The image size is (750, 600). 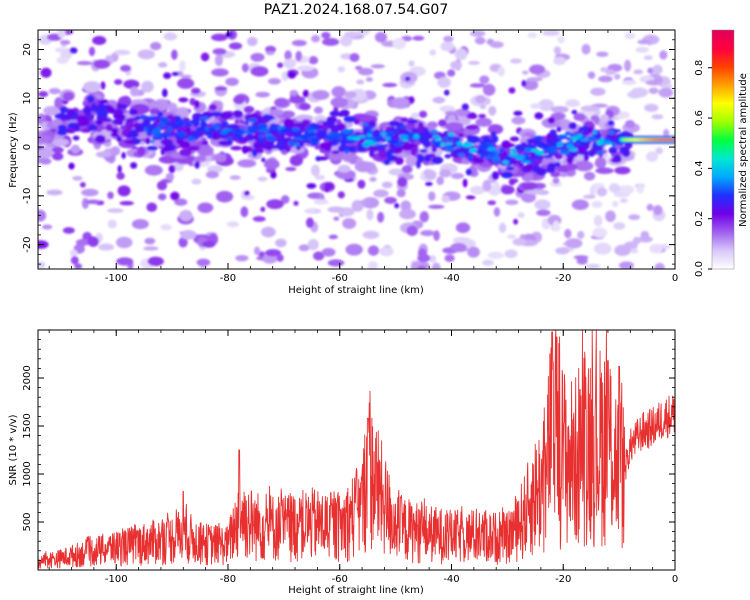 What do you see at coordinates (563, 579) in the screenshot?
I see `snr-x-tick-label: -20` at bounding box center [563, 579].